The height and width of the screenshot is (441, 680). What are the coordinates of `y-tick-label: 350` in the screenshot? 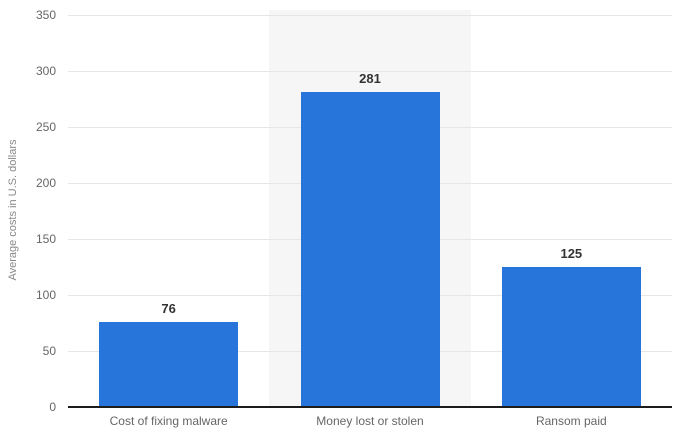 It's located at (45, 14).